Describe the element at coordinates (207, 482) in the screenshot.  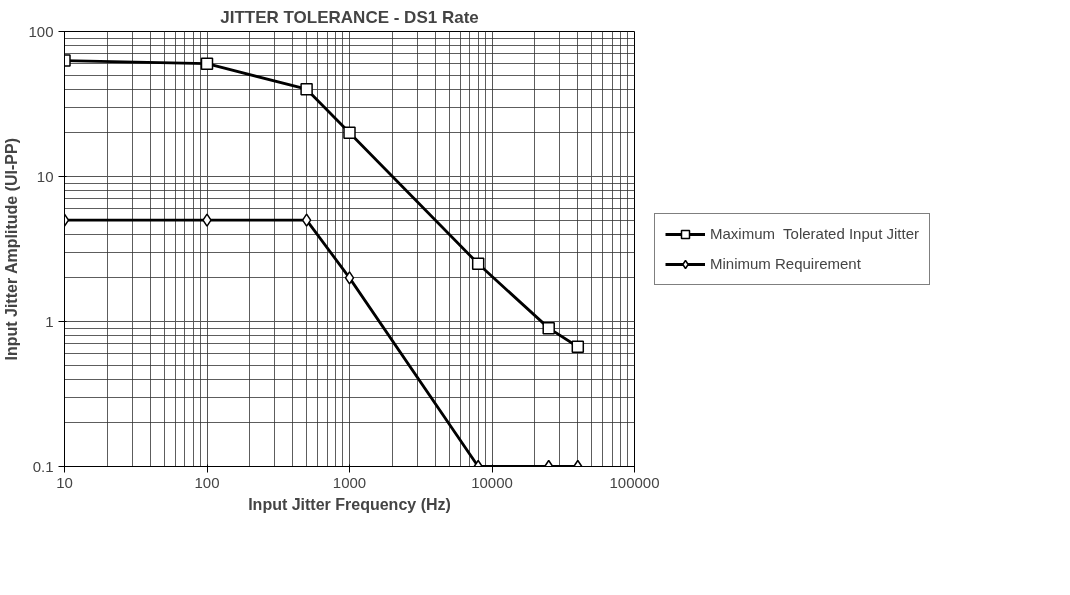
I see `x-tick-label: 100` at that location.